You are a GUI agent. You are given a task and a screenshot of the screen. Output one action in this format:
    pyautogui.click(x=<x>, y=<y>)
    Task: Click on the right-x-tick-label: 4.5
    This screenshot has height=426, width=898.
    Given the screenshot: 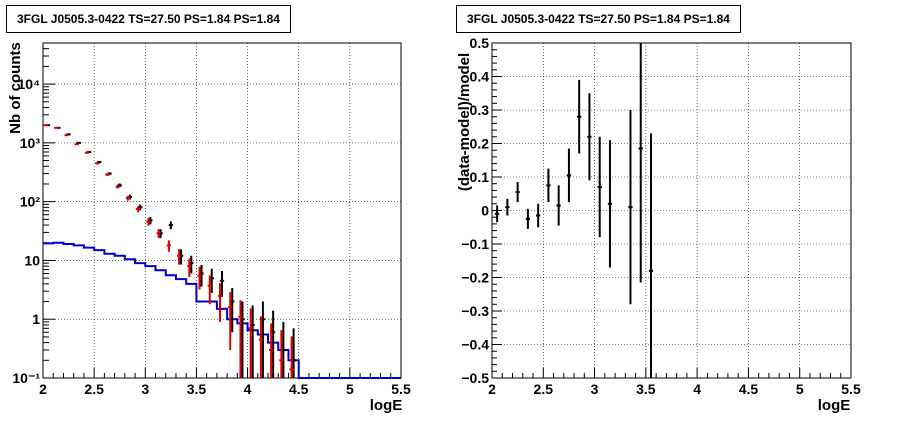 What is the action you would take?
    pyautogui.click(x=749, y=389)
    